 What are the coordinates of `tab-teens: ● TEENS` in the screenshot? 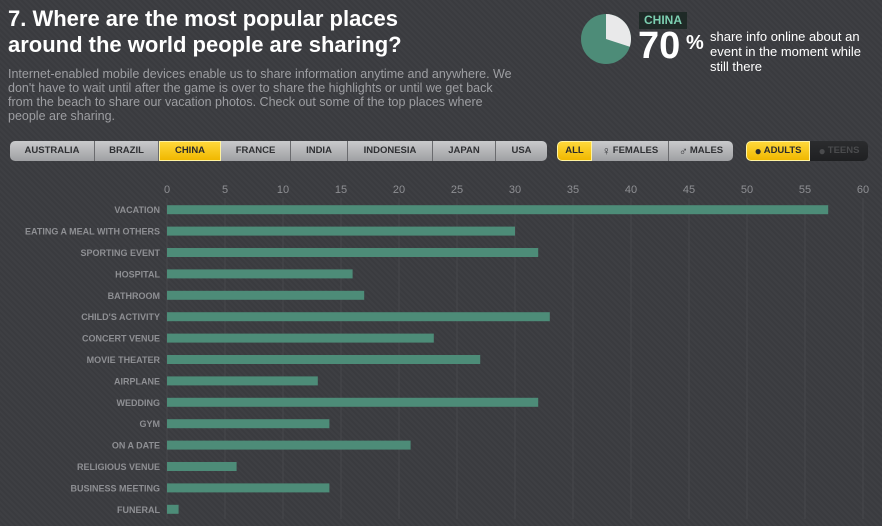 It's located at (839, 151).